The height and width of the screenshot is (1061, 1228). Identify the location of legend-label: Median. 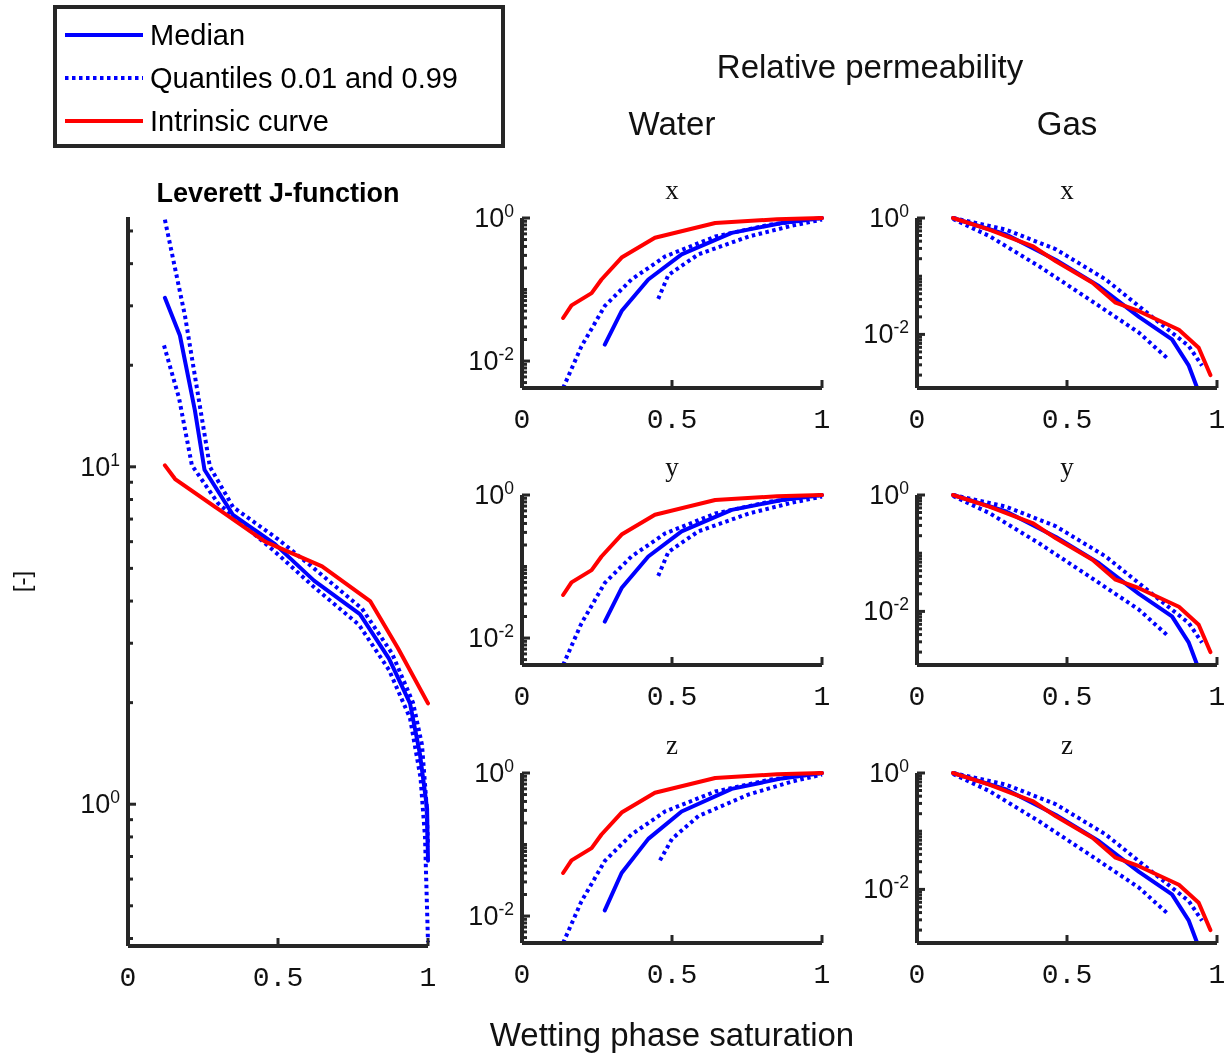
(198, 35).